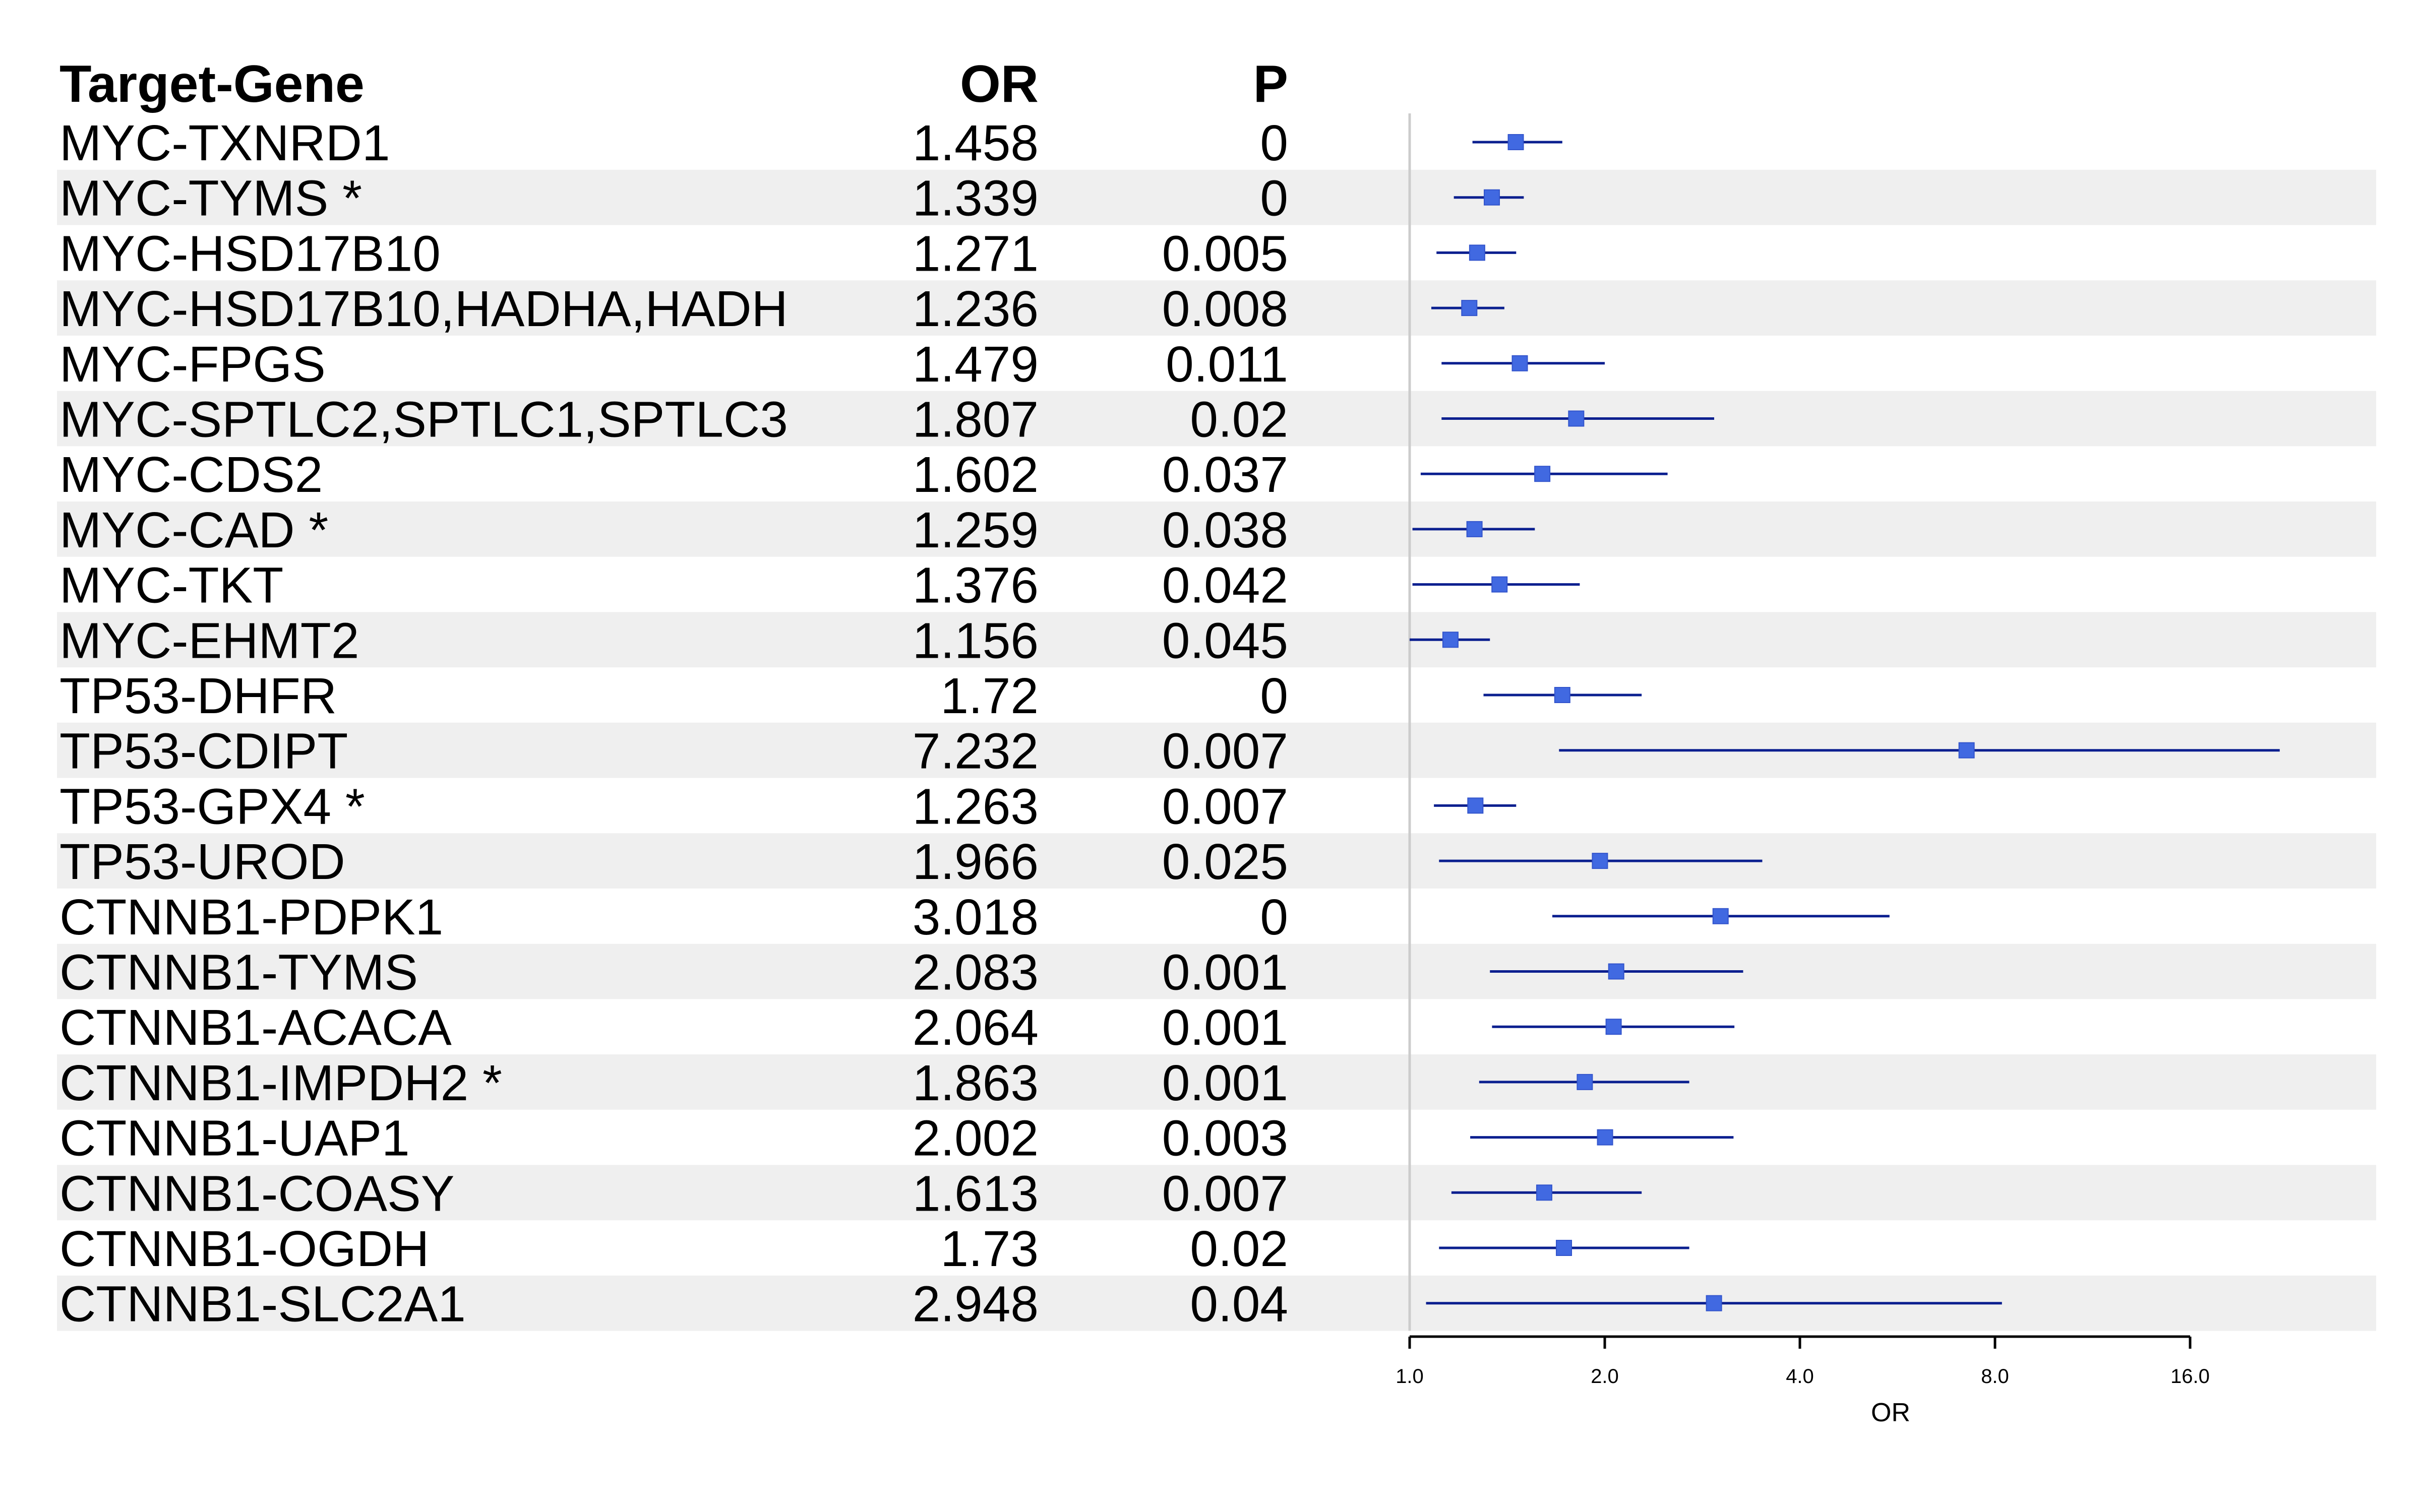  What do you see at coordinates (976, 530) in the screenshot?
I see `row-or-value: 1.259` at bounding box center [976, 530].